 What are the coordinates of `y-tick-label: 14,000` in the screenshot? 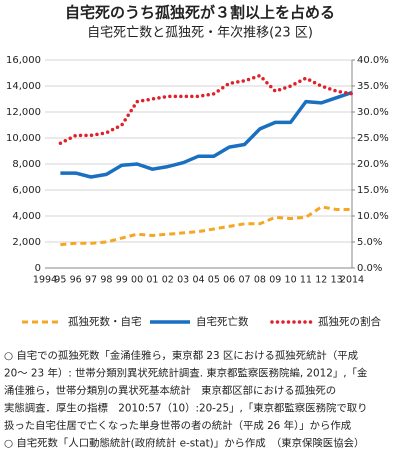 It's located at (23, 86).